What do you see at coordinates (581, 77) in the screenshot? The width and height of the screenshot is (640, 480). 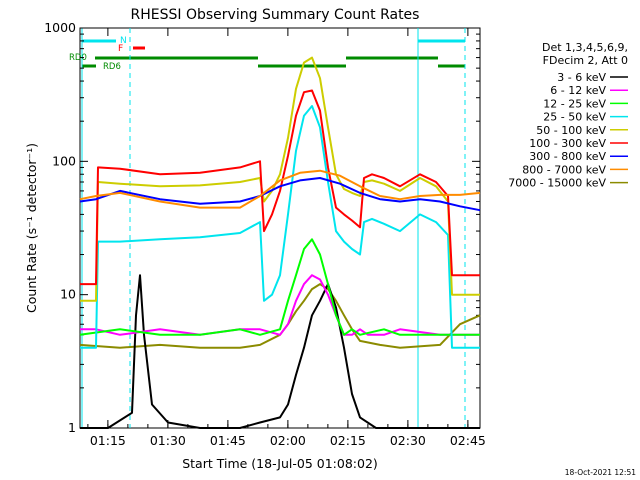 I see `legend-label: 3 - 6 keV` at bounding box center [581, 77].